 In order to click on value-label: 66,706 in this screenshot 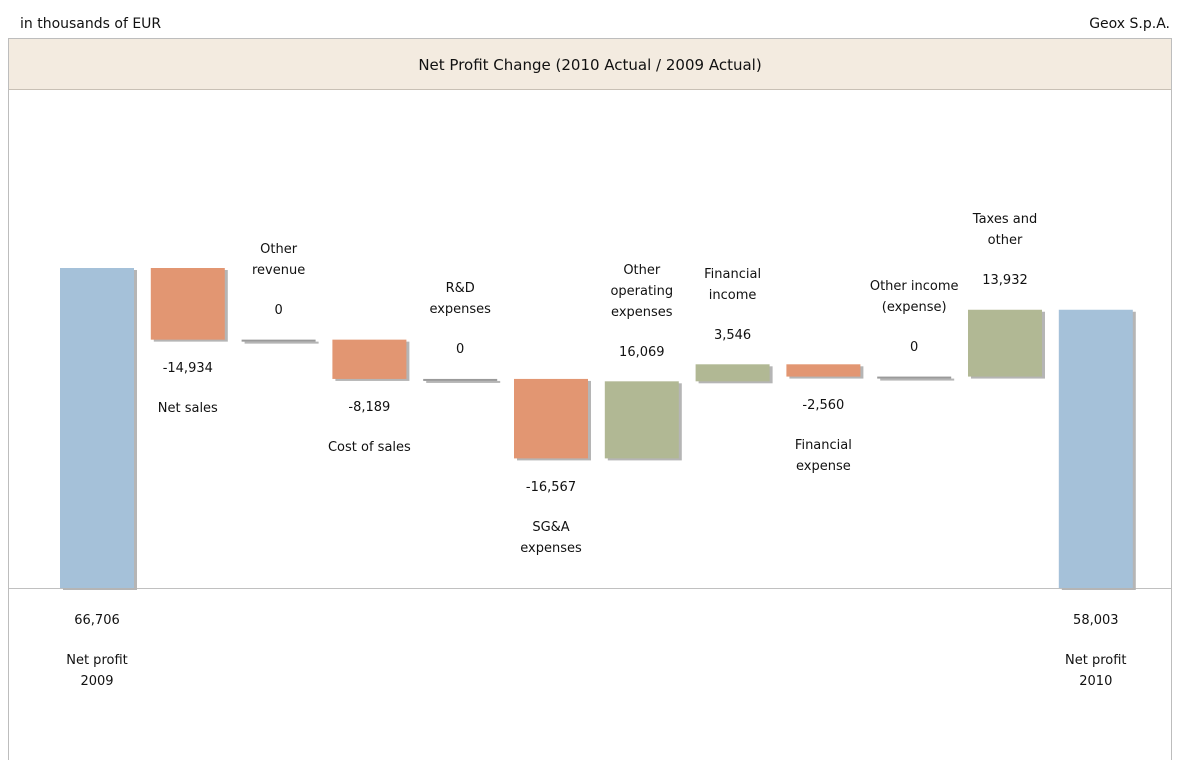, I will do `click(97, 620)`.